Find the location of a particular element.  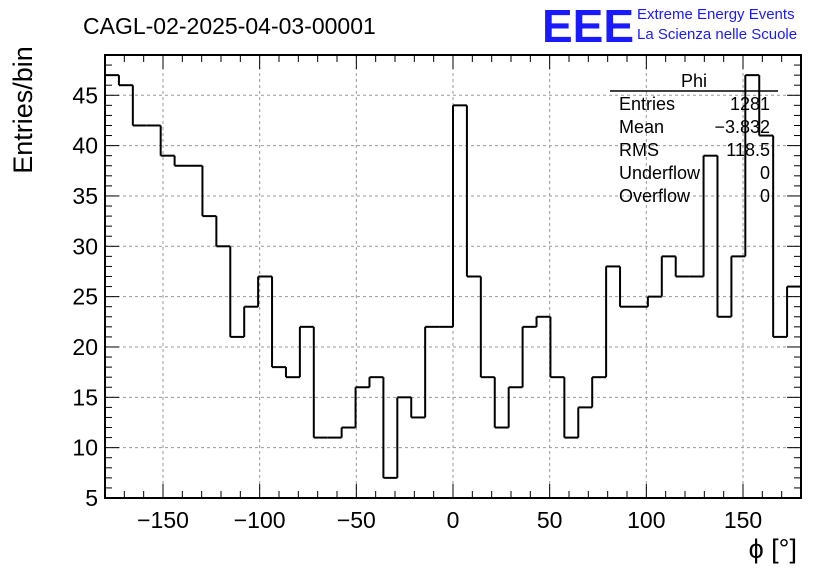

y-tick-label: 20 is located at coordinates (85, 347).